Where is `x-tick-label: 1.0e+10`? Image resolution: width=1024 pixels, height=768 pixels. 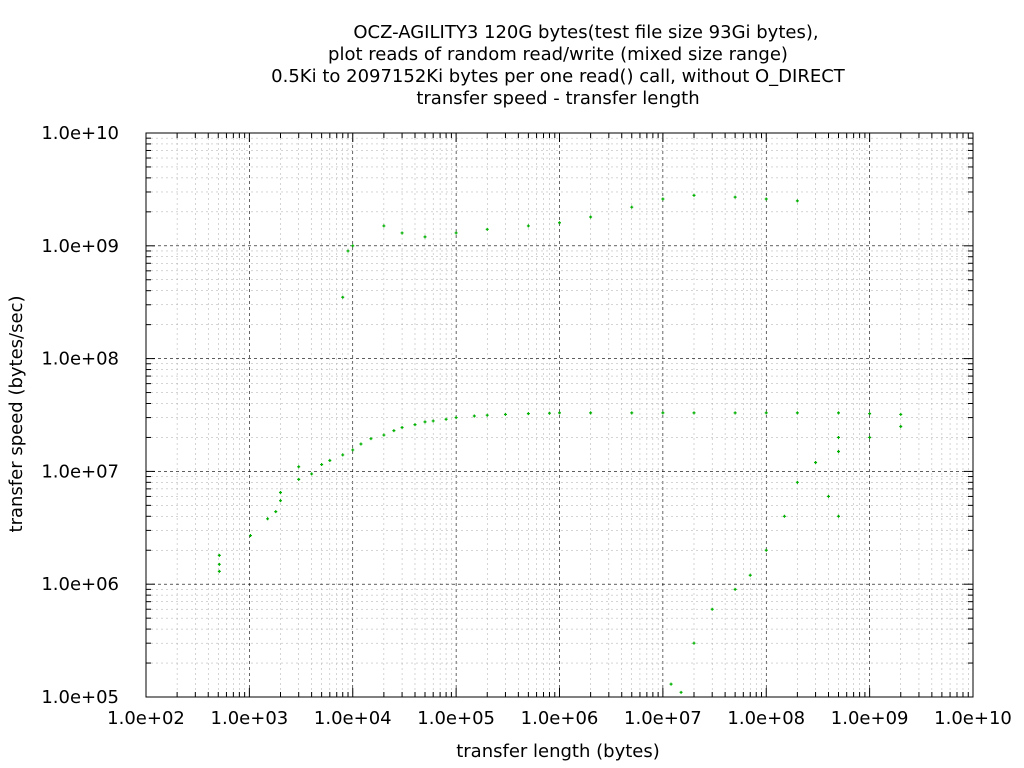 x-tick-label: 1.0e+10 is located at coordinates (973, 718).